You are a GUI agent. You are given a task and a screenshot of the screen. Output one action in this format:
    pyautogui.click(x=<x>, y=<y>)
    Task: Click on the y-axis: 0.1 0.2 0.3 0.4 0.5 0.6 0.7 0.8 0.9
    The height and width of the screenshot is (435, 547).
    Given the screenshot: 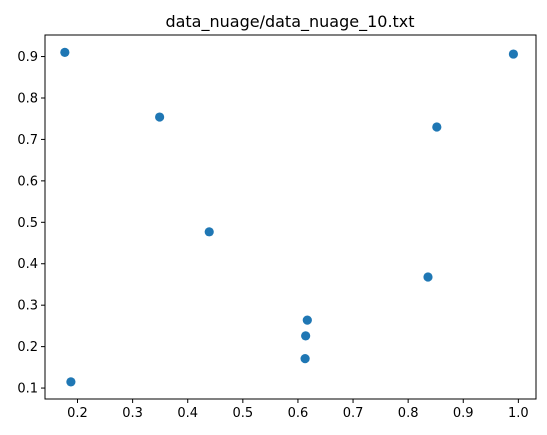 What is the action you would take?
    pyautogui.click(x=31, y=223)
    